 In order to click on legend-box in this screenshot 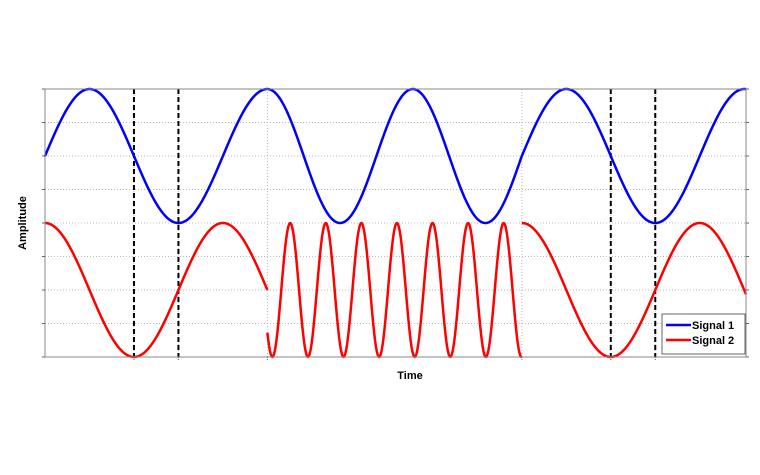, I will do `click(703, 334)`.